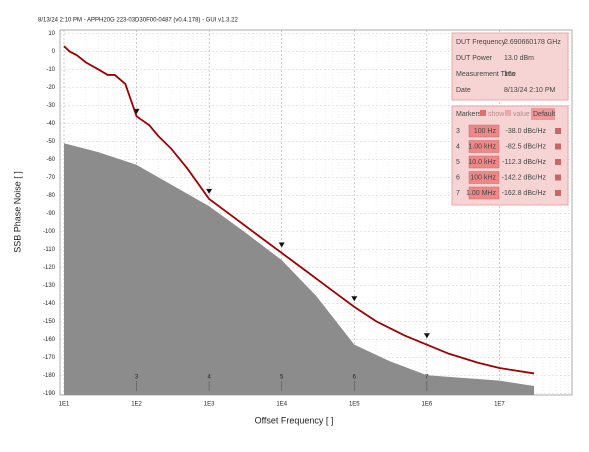 Image resolution: width=589 pixels, height=452 pixels. What do you see at coordinates (532, 42) in the screenshot?
I see `info-value: 2.690660178 GHz` at bounding box center [532, 42].